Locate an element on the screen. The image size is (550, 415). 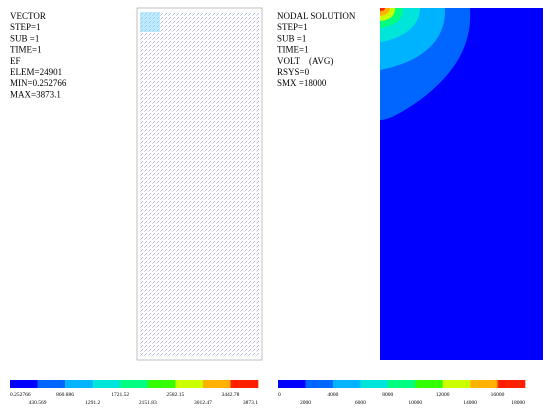
info-line: EF is located at coordinates (15, 61).